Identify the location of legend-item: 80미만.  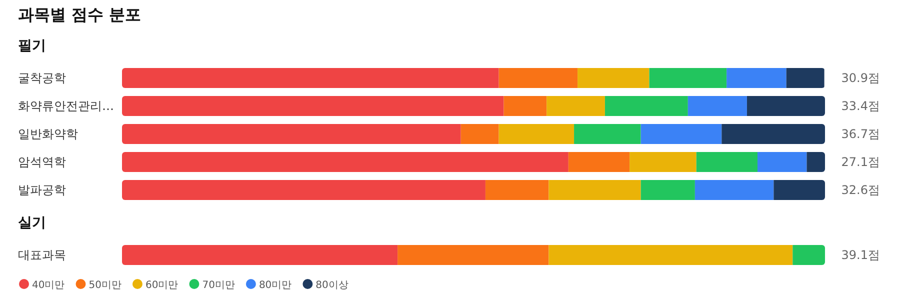
(269, 285).